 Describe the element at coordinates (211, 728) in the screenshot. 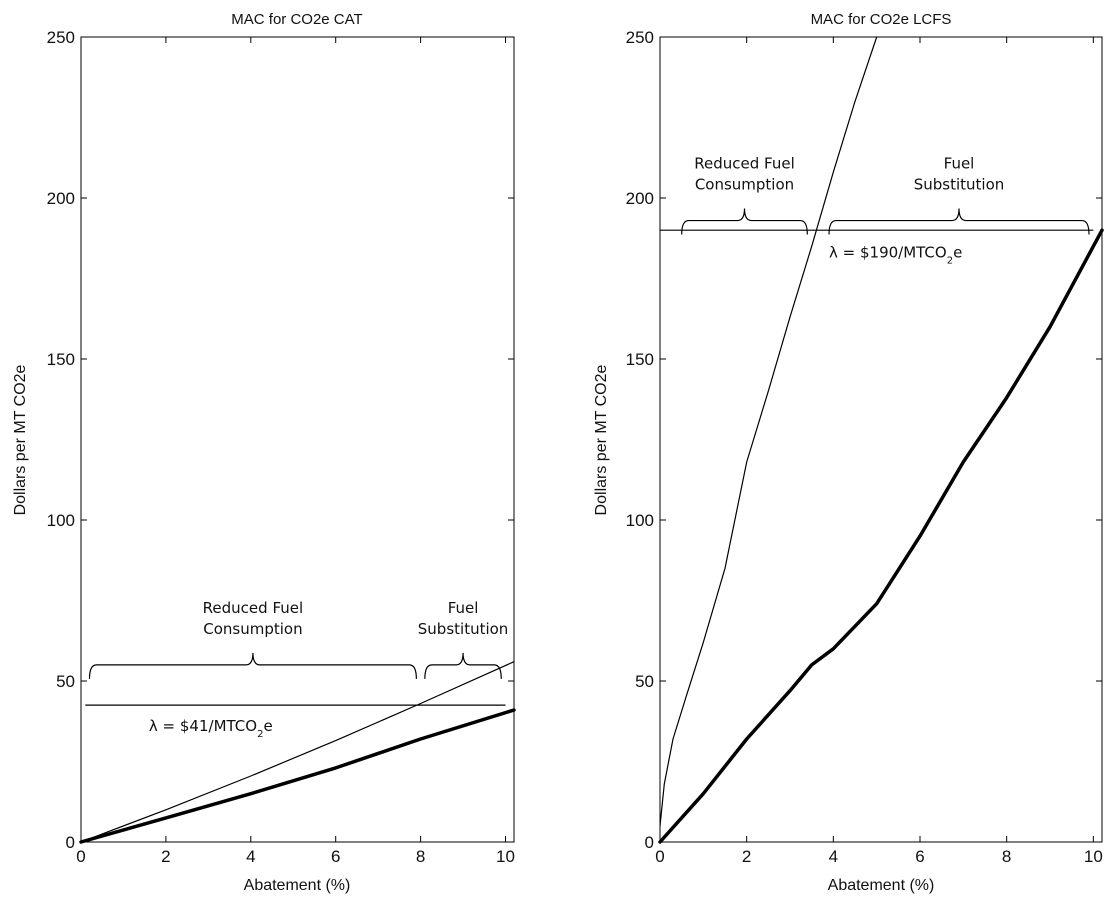

I see `lambda-label: λ = $41/MTCO2e` at that location.